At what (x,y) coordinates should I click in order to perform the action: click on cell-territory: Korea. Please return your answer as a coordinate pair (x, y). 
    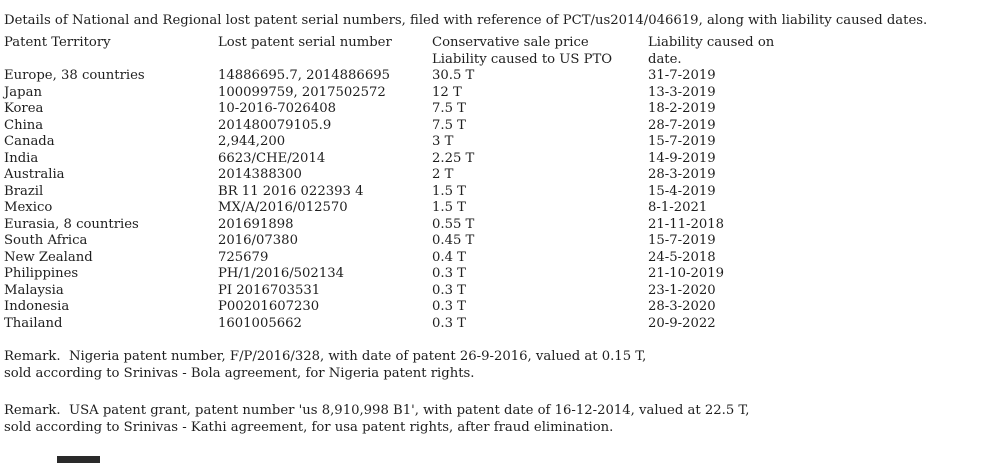
    Looking at the image, I should click on (24, 108).